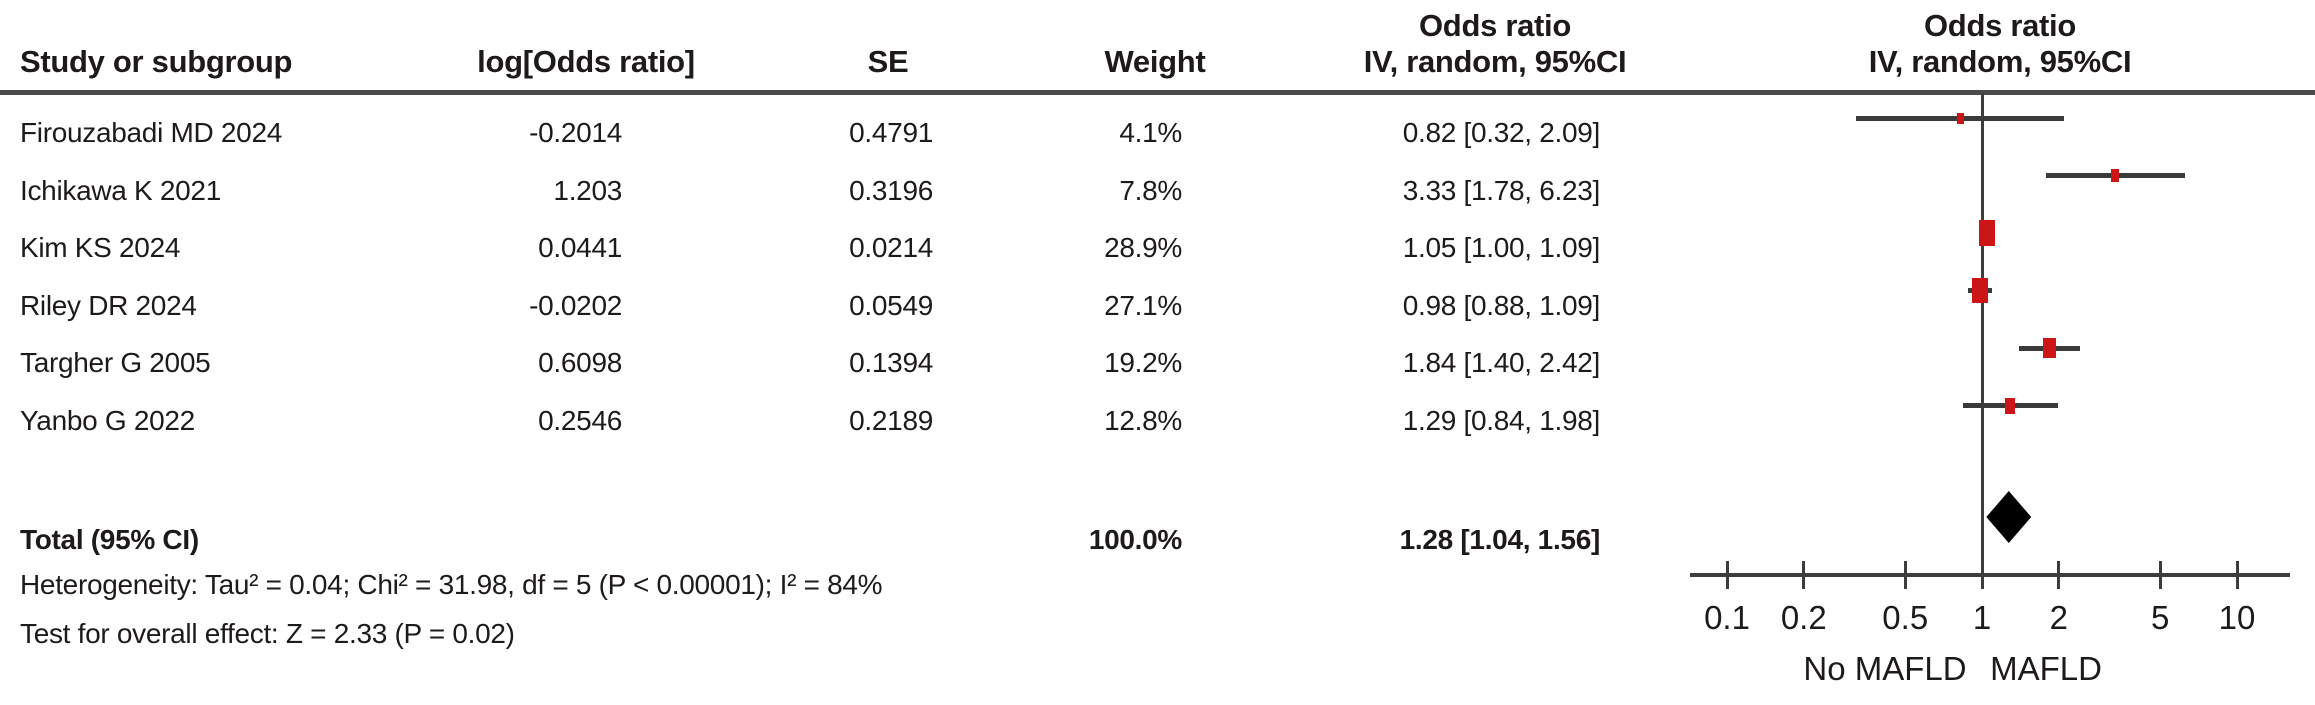 Image resolution: width=2315 pixels, height=705 pixels. I want to click on favours-right-label: MAFLD, so click(2046, 668).